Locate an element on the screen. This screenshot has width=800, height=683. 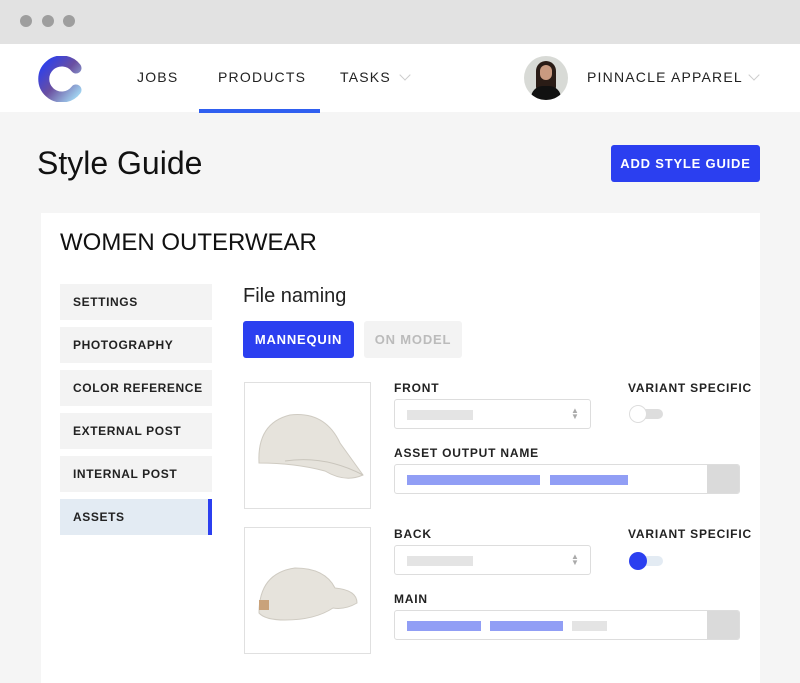
page-title: Style Guide is located at coordinates (120, 163).